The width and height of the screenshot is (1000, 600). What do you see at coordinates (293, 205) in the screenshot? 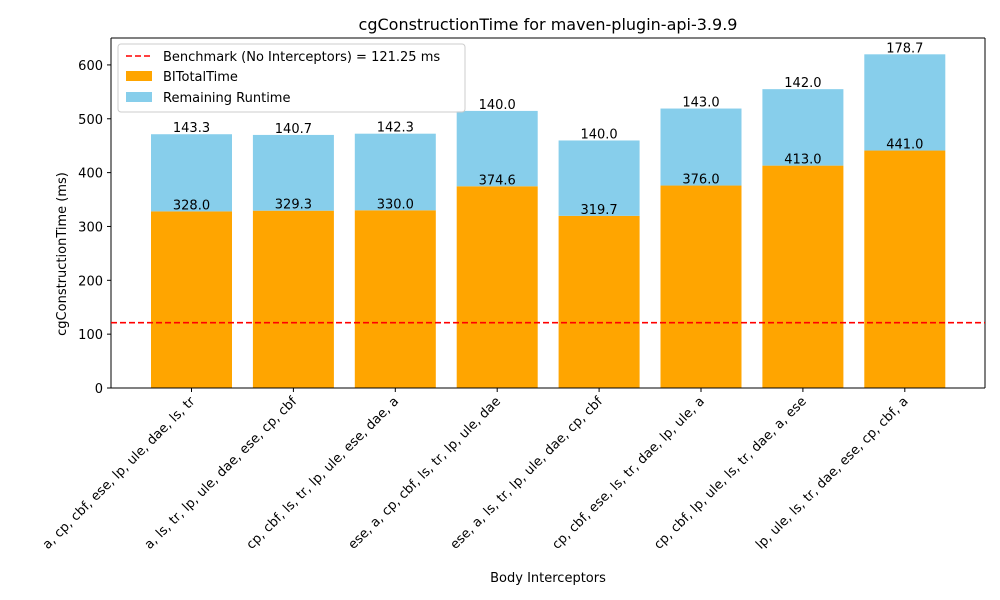
I see `bar-value-label: 329.3` at bounding box center [293, 205].